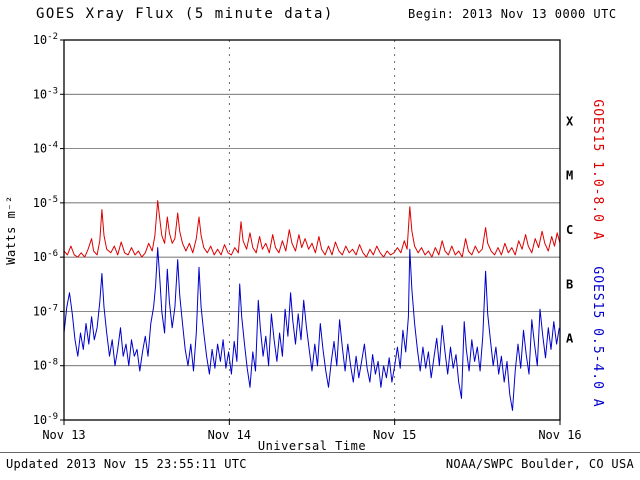 This screenshot has height=480, width=640. Describe the element at coordinates (185, 14) in the screenshot. I see `chart-title: GOES Xray Flux (5 minute data)` at that location.